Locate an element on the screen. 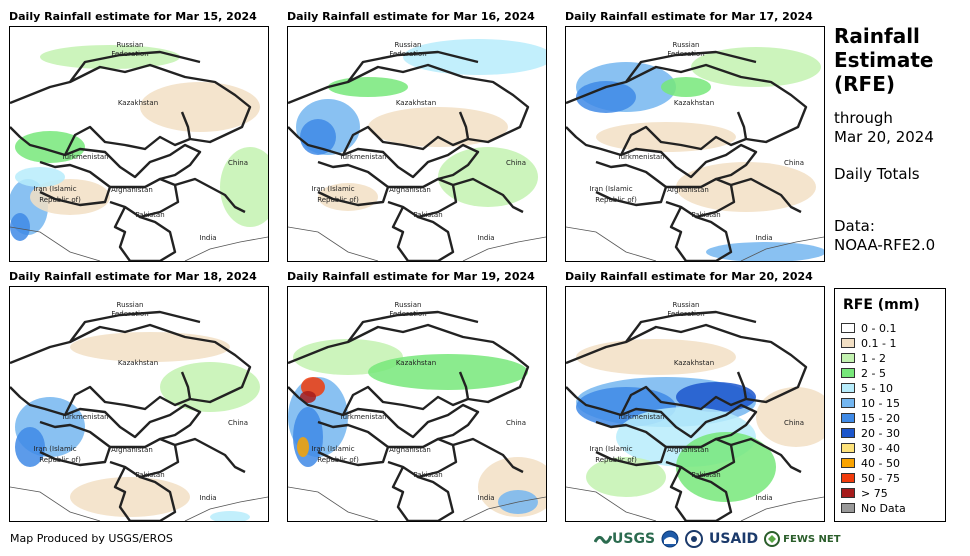  legend-label: 0.1 - 1 is located at coordinates (879, 343).